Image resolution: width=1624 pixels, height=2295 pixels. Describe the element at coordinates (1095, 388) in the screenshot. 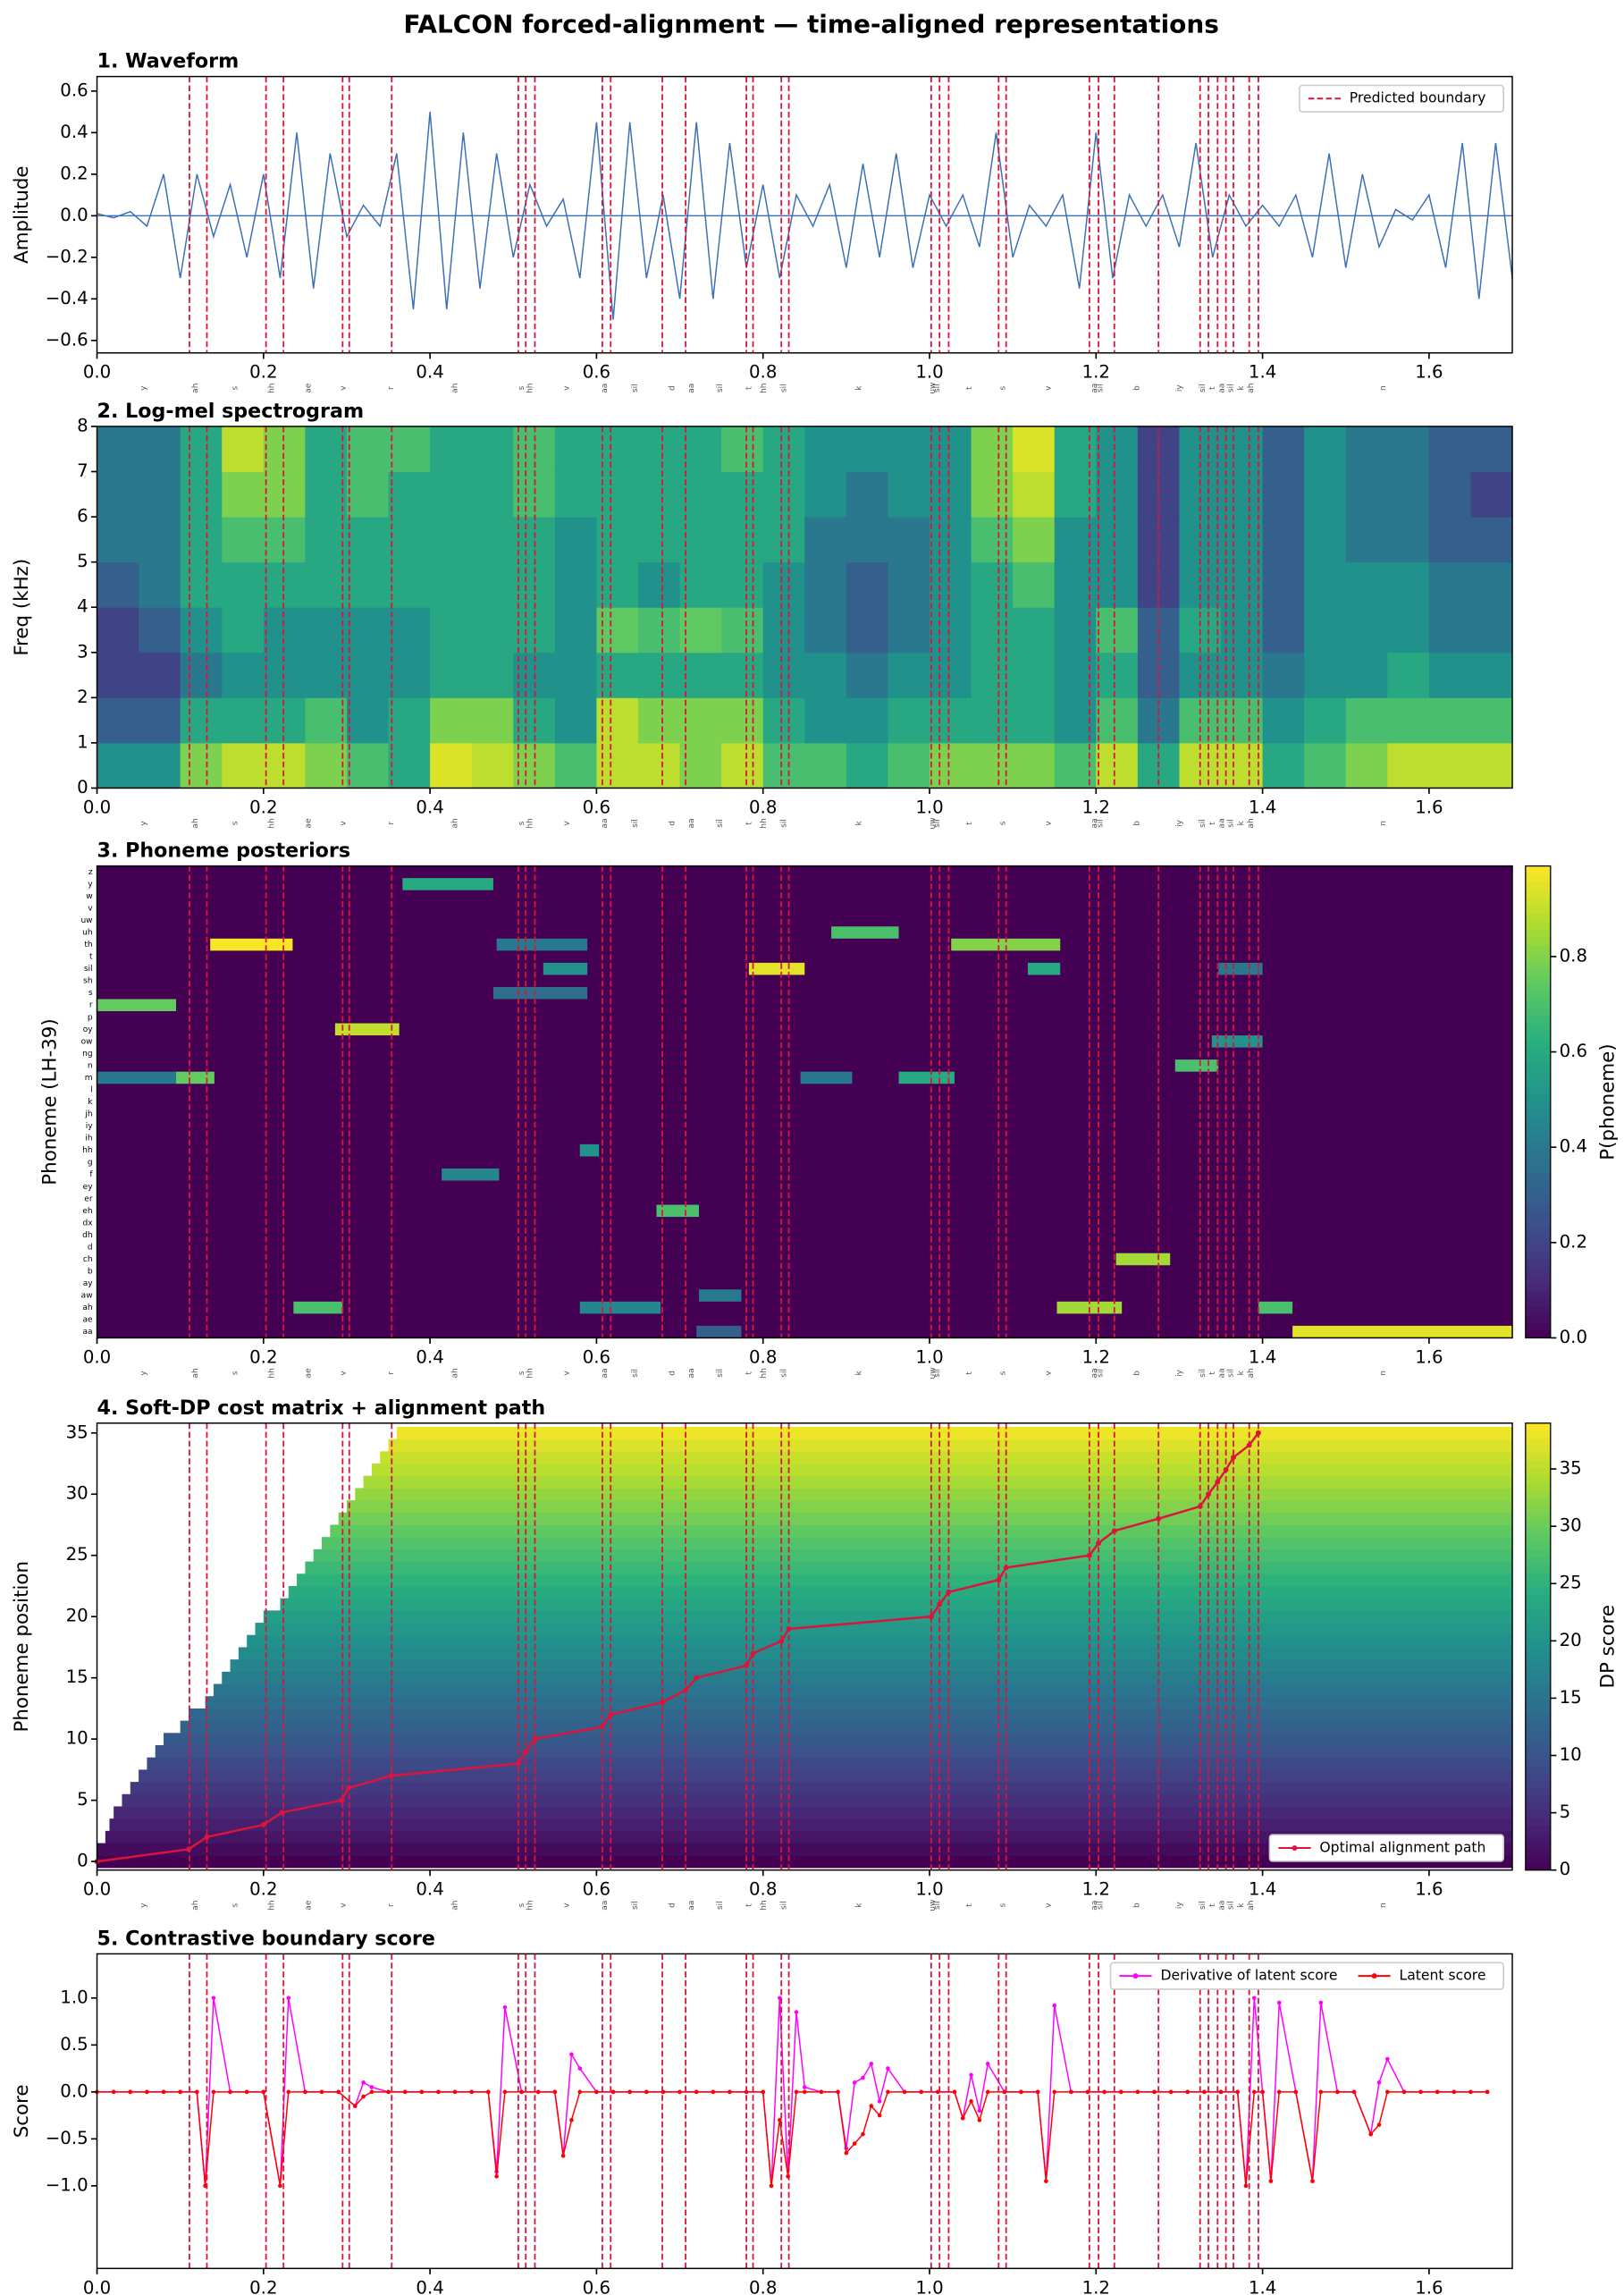

I see `phone-label: aa` at that location.